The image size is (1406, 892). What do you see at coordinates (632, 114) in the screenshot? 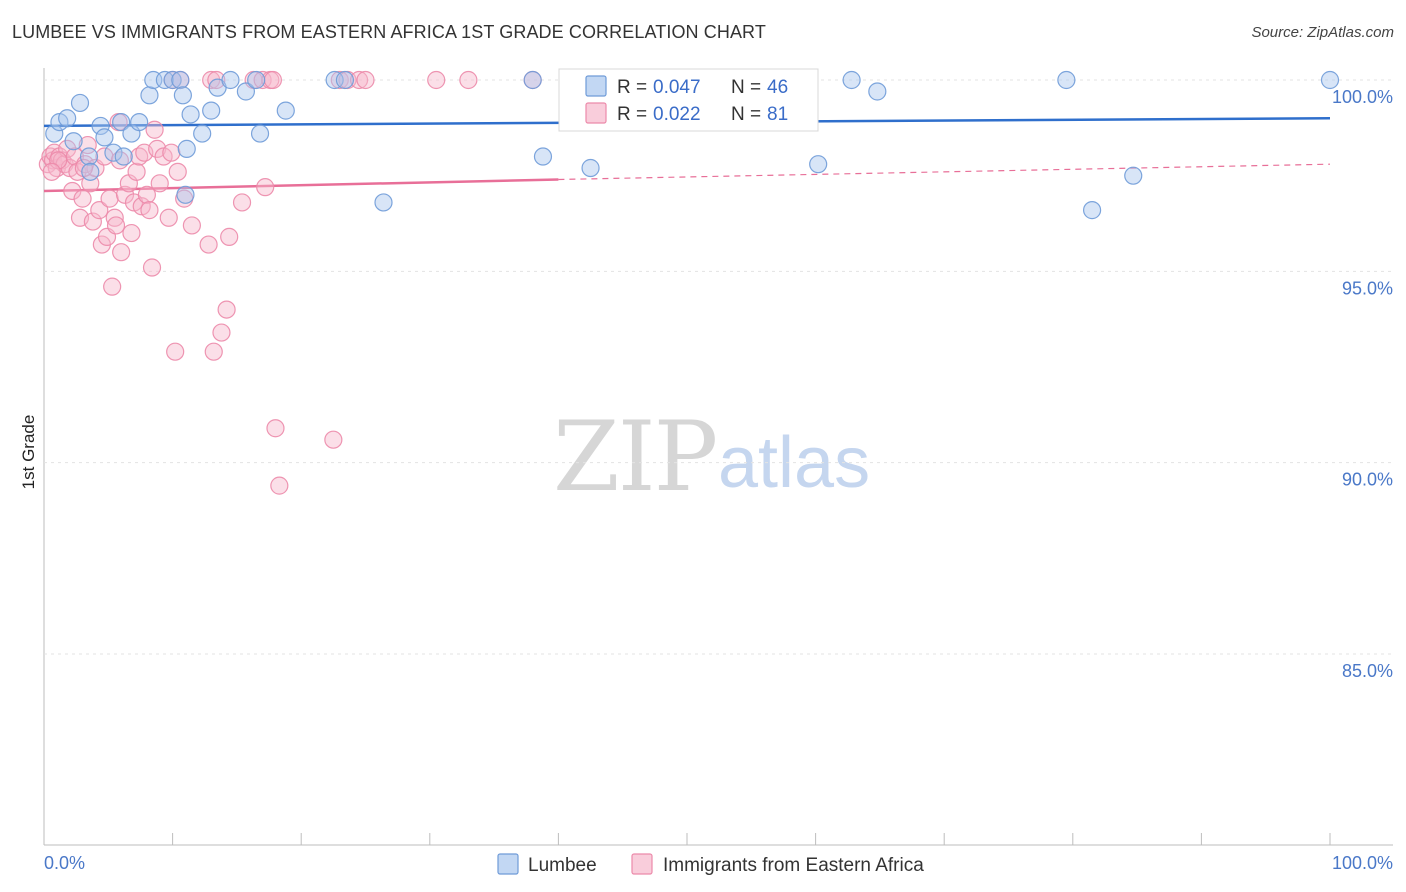
I see `immigrants-r-label: R =` at bounding box center [632, 114].